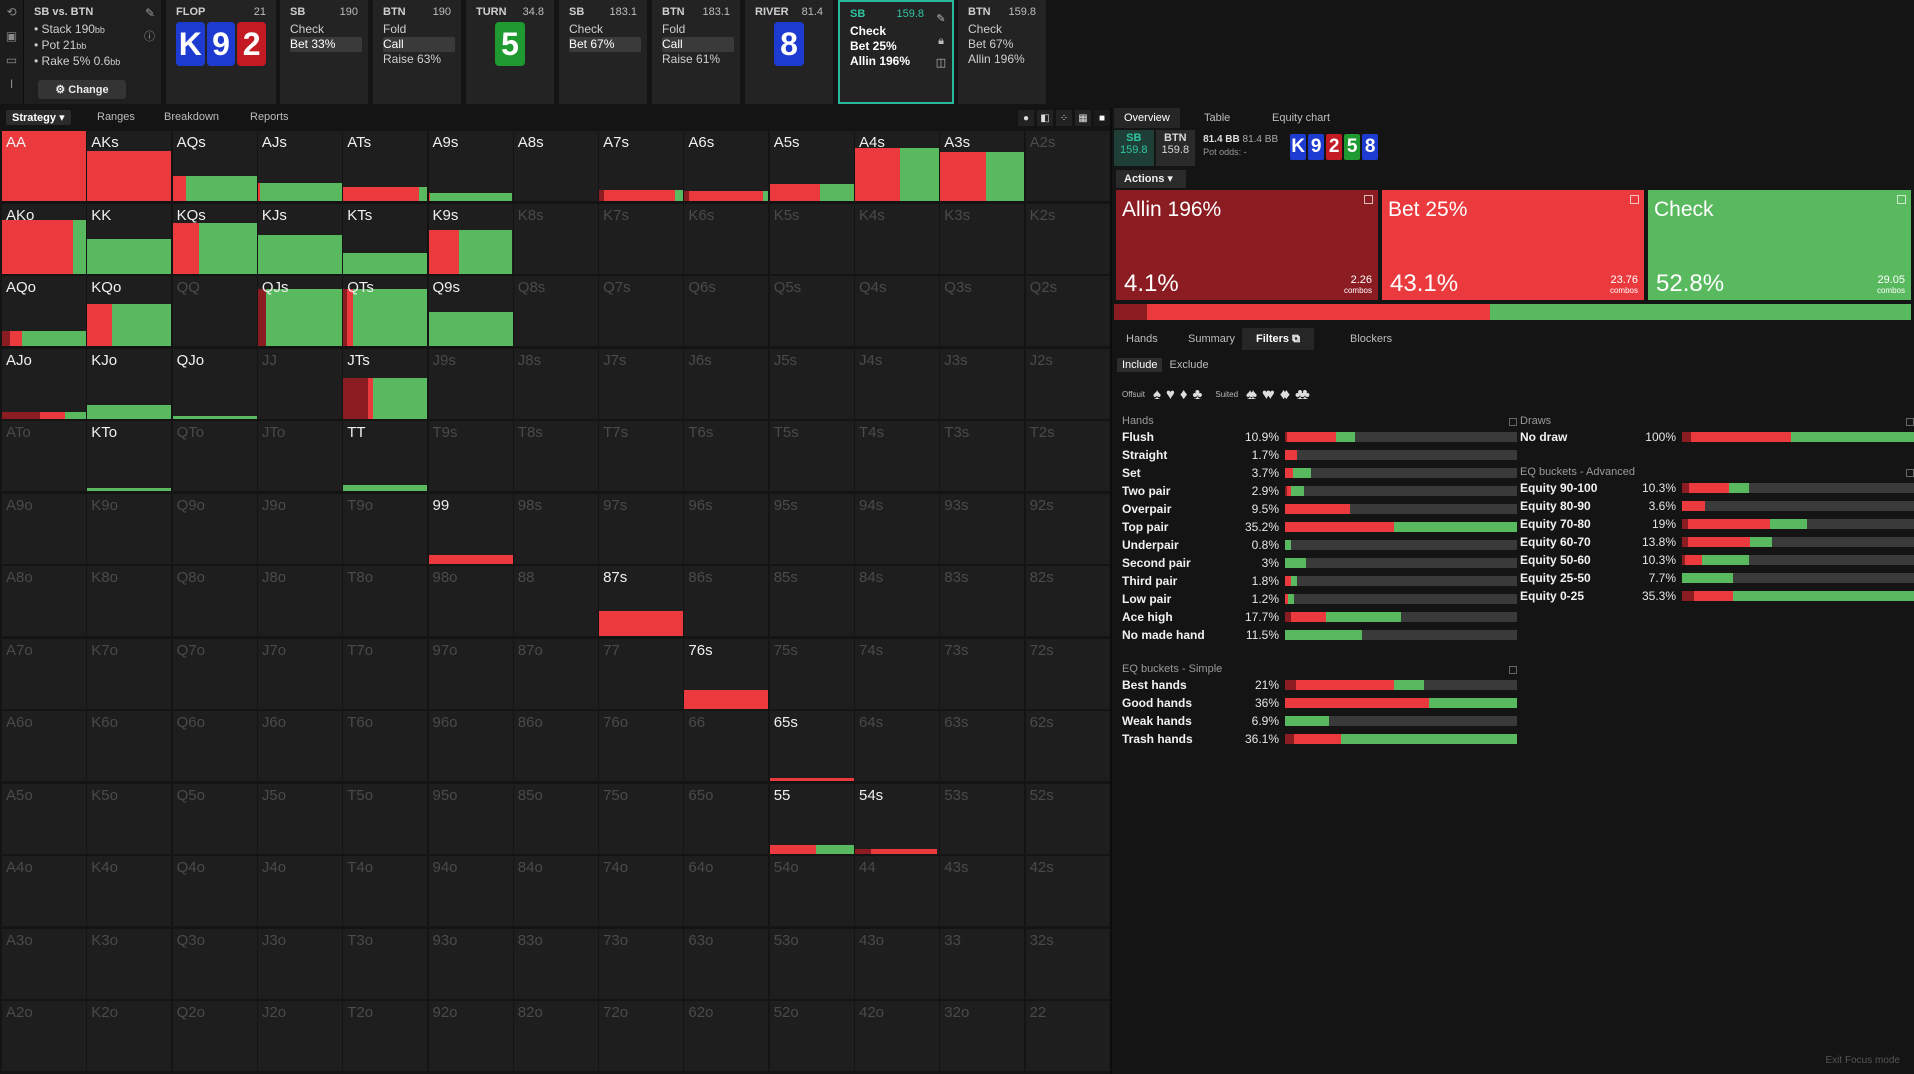 This screenshot has width=1914, height=1074. Describe the element at coordinates (982, 383) in the screenshot. I see `hand-cell: J3s` at that location.